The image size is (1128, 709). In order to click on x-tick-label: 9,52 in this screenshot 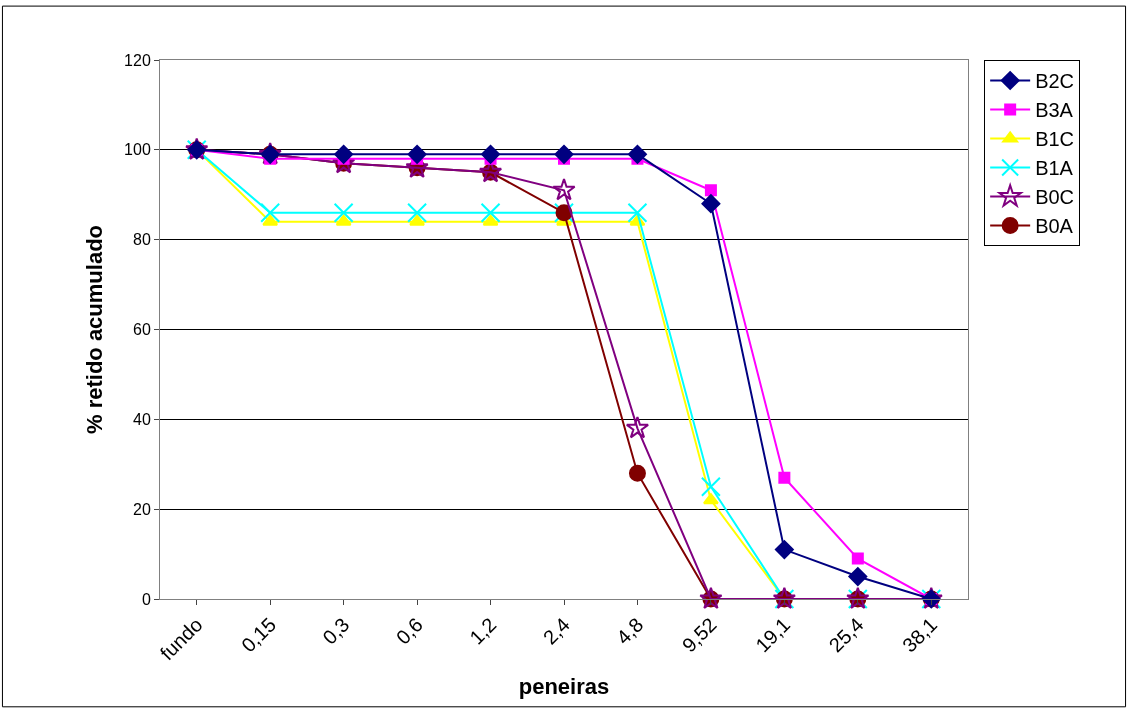, I will do `click(699, 635)`.